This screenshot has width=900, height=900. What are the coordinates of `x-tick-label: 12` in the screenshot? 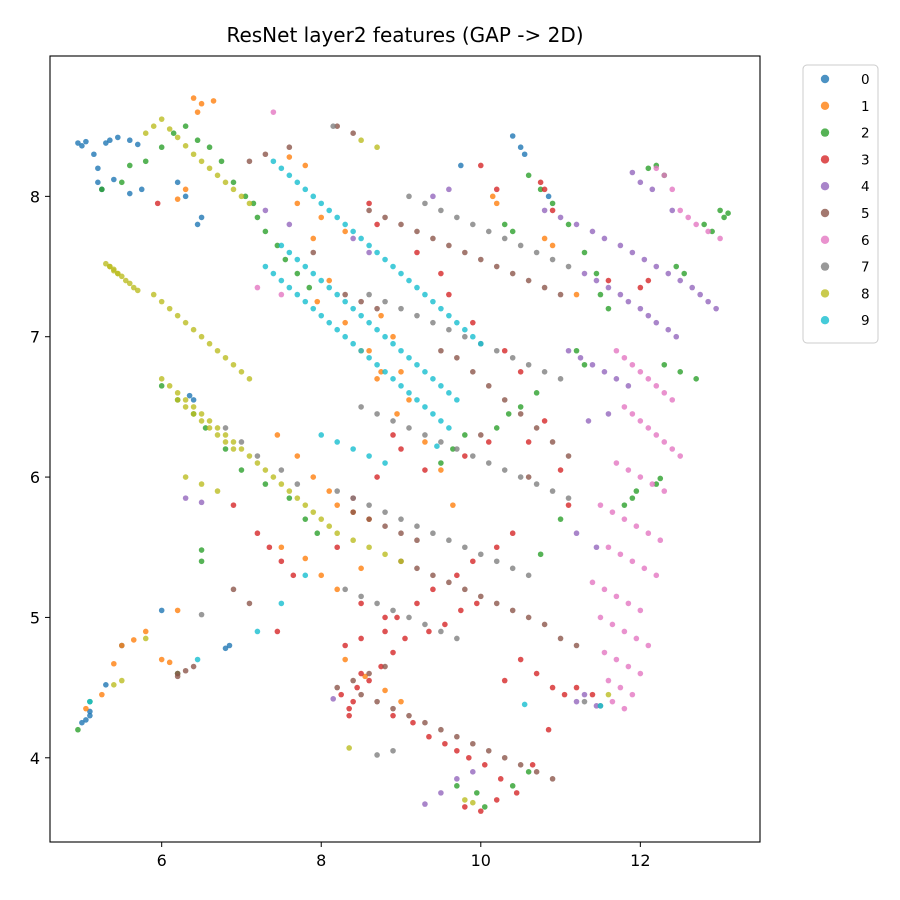 It's located at (640, 860).